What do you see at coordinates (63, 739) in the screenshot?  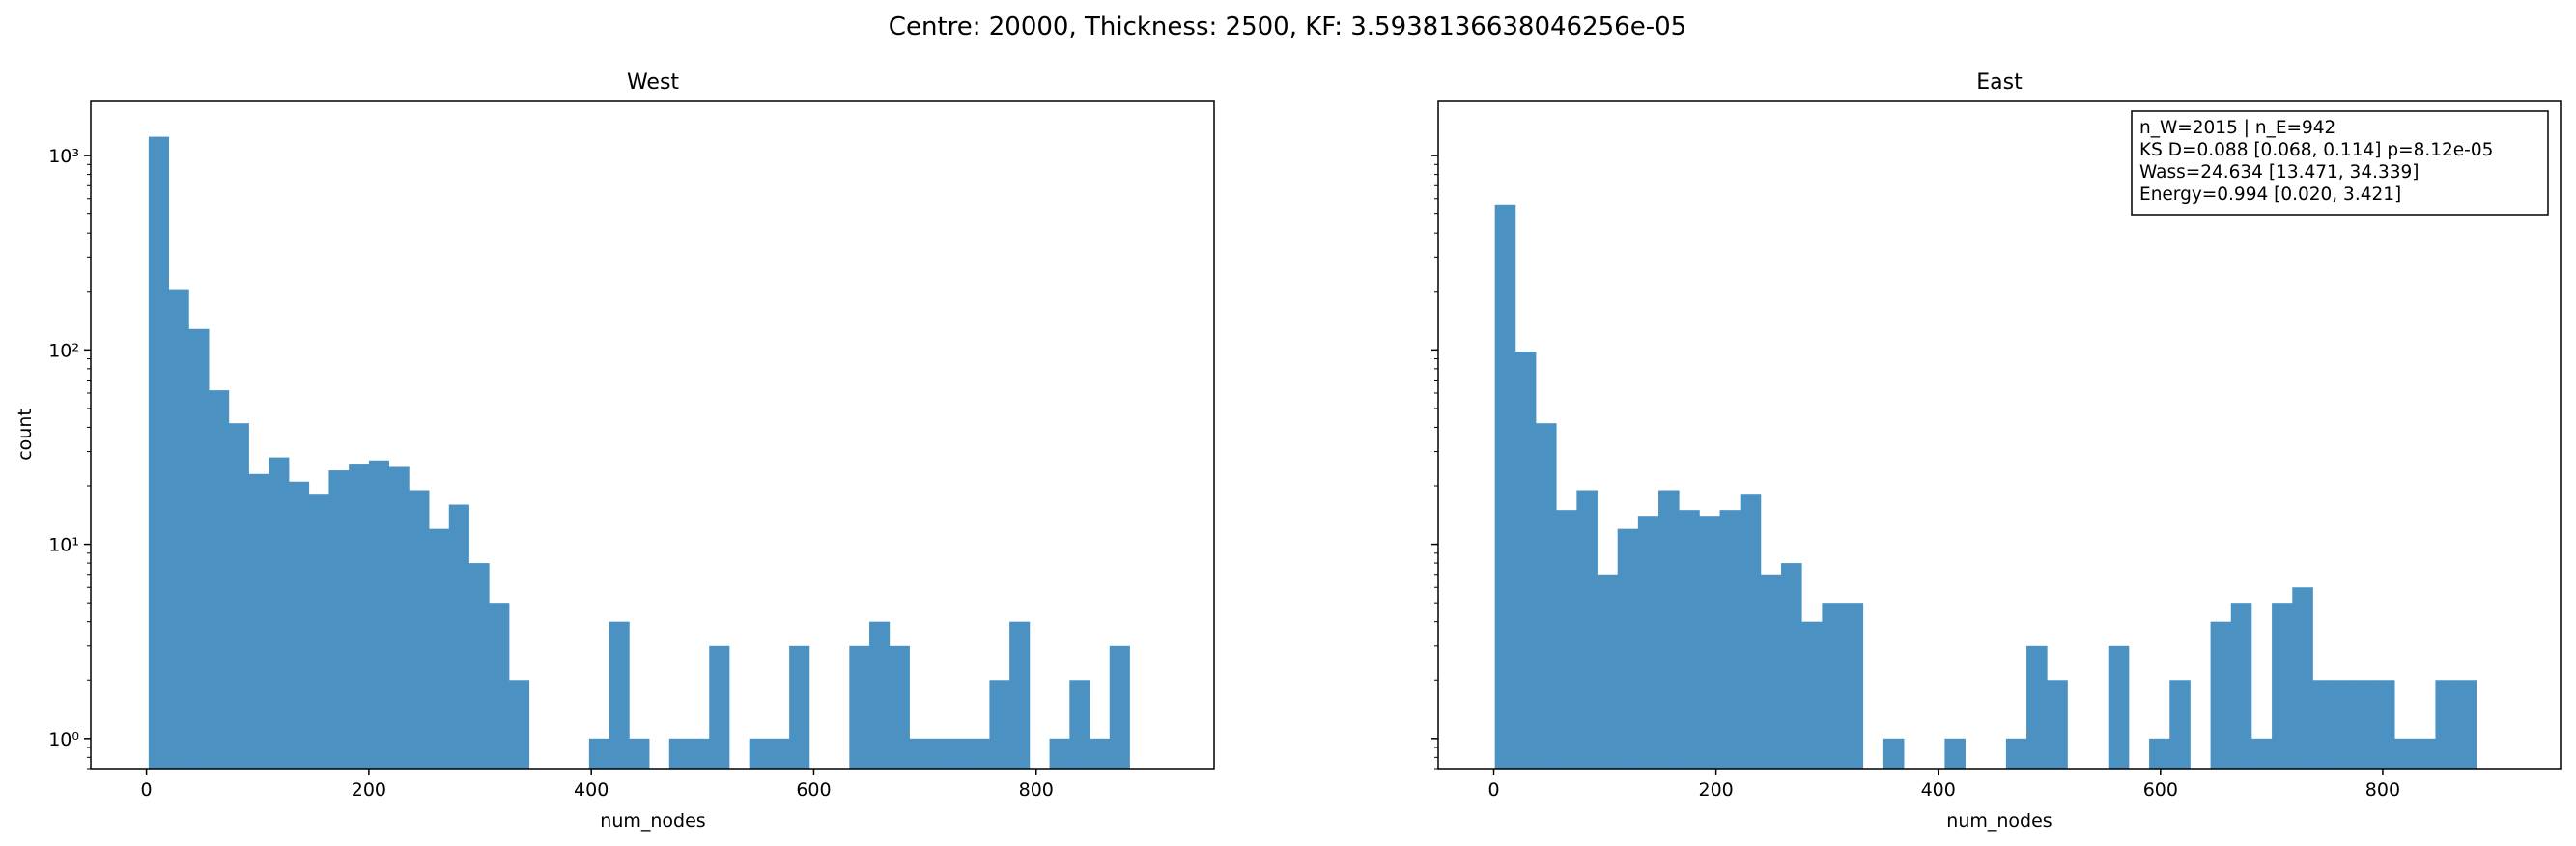 I see `west-ytick-label-0: 10⁰` at bounding box center [63, 739].